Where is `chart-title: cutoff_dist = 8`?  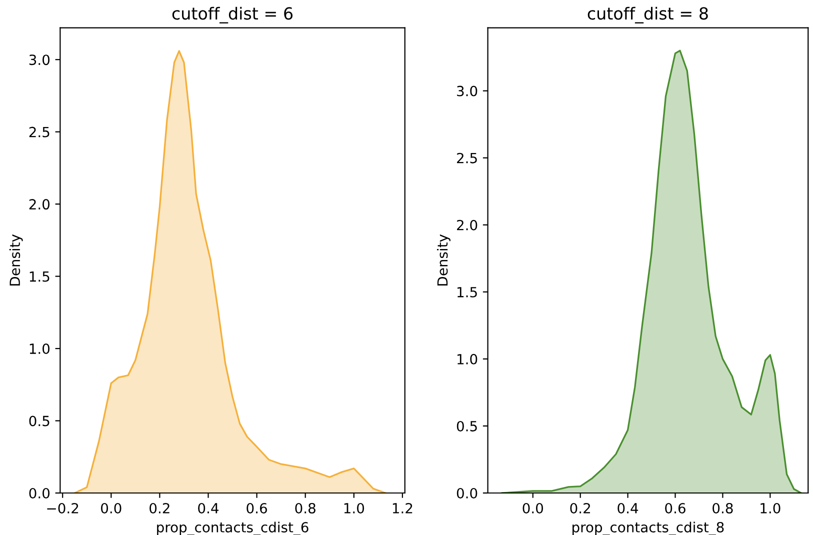 chart-title: cutoff_dist = 8 is located at coordinates (648, 15).